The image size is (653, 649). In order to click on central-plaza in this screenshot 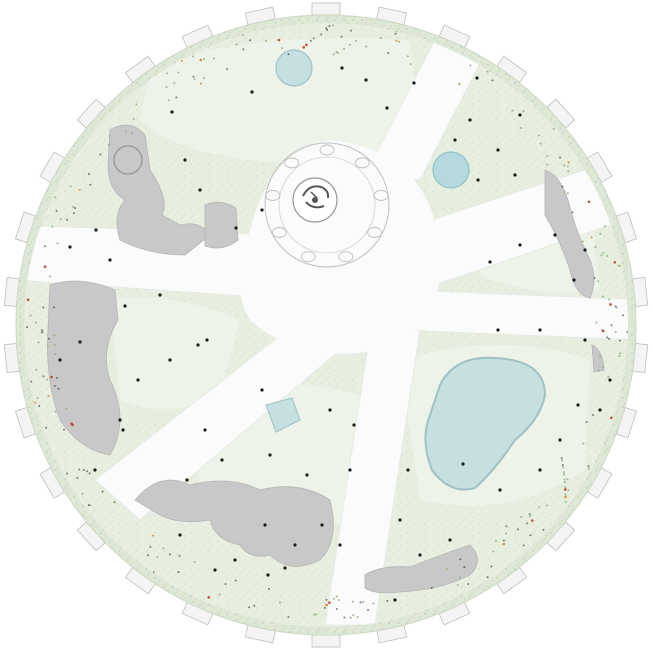, I will do `click(340, 247)`.